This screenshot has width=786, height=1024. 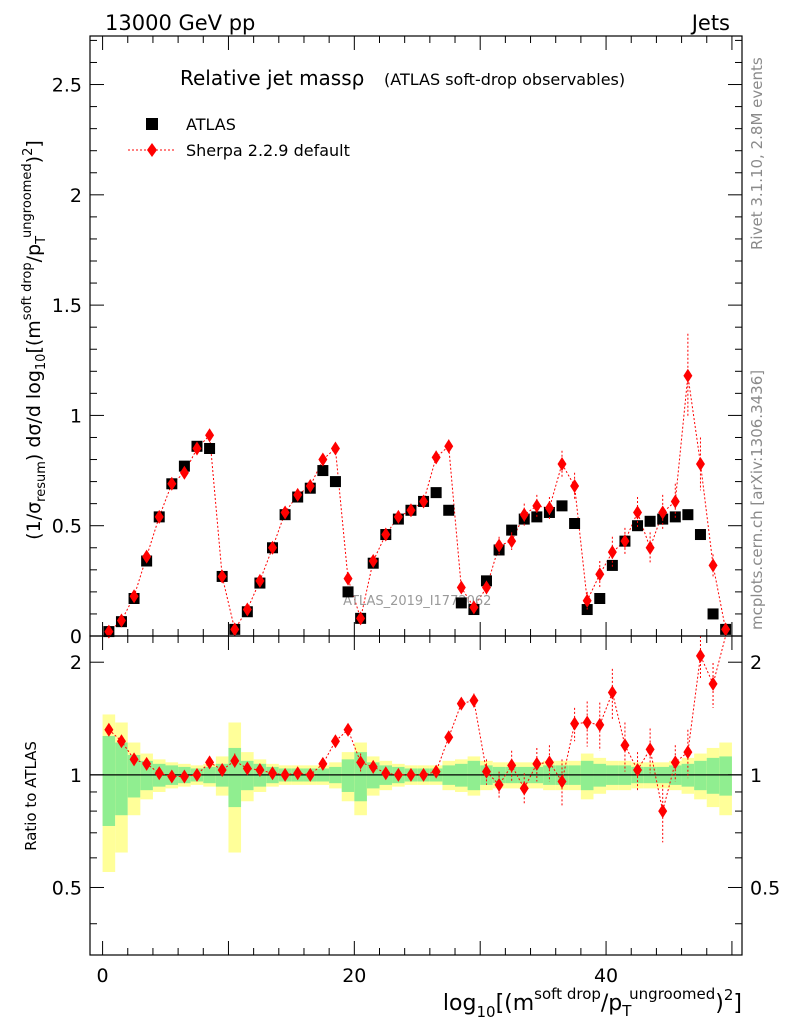 I want to click on x-axis-label: log10[(msoft drop/pTungroomed)2], so click(x=592, y=1003).